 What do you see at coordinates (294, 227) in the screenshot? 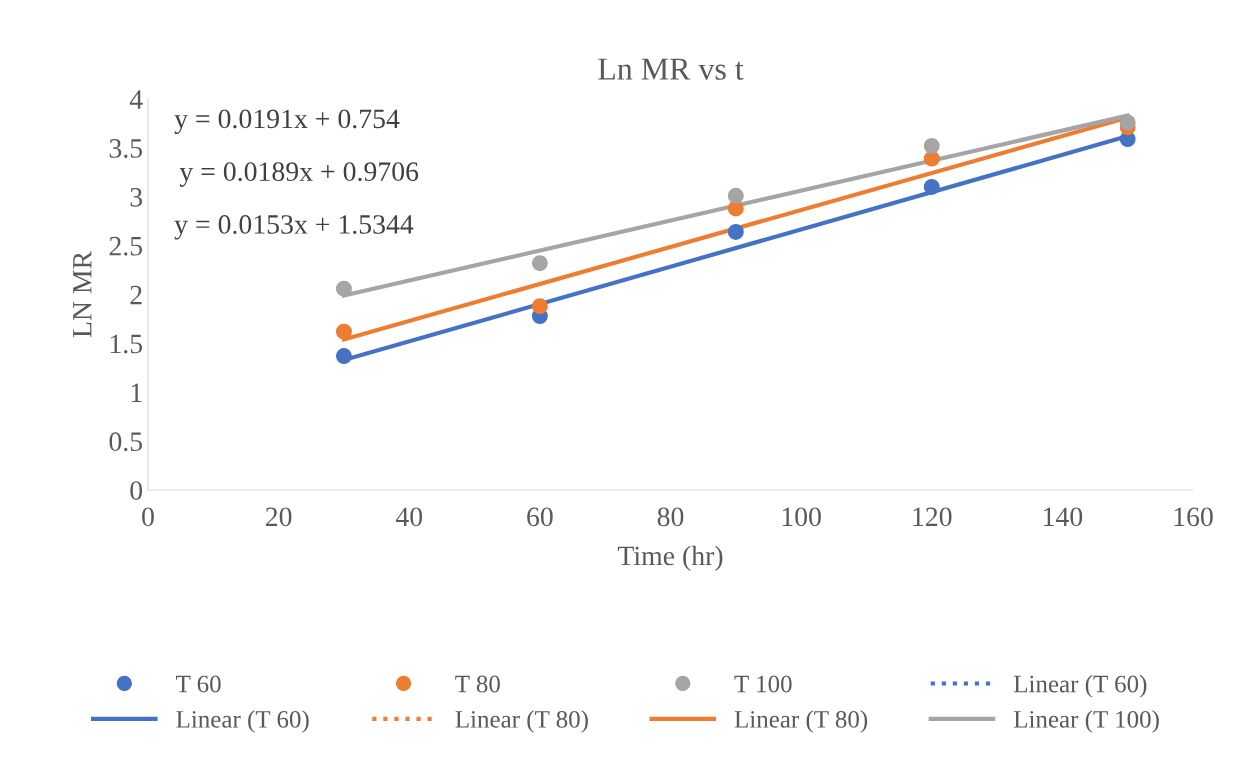
I see `annotation: y = 0.0153x + 1.5344` at bounding box center [294, 227].